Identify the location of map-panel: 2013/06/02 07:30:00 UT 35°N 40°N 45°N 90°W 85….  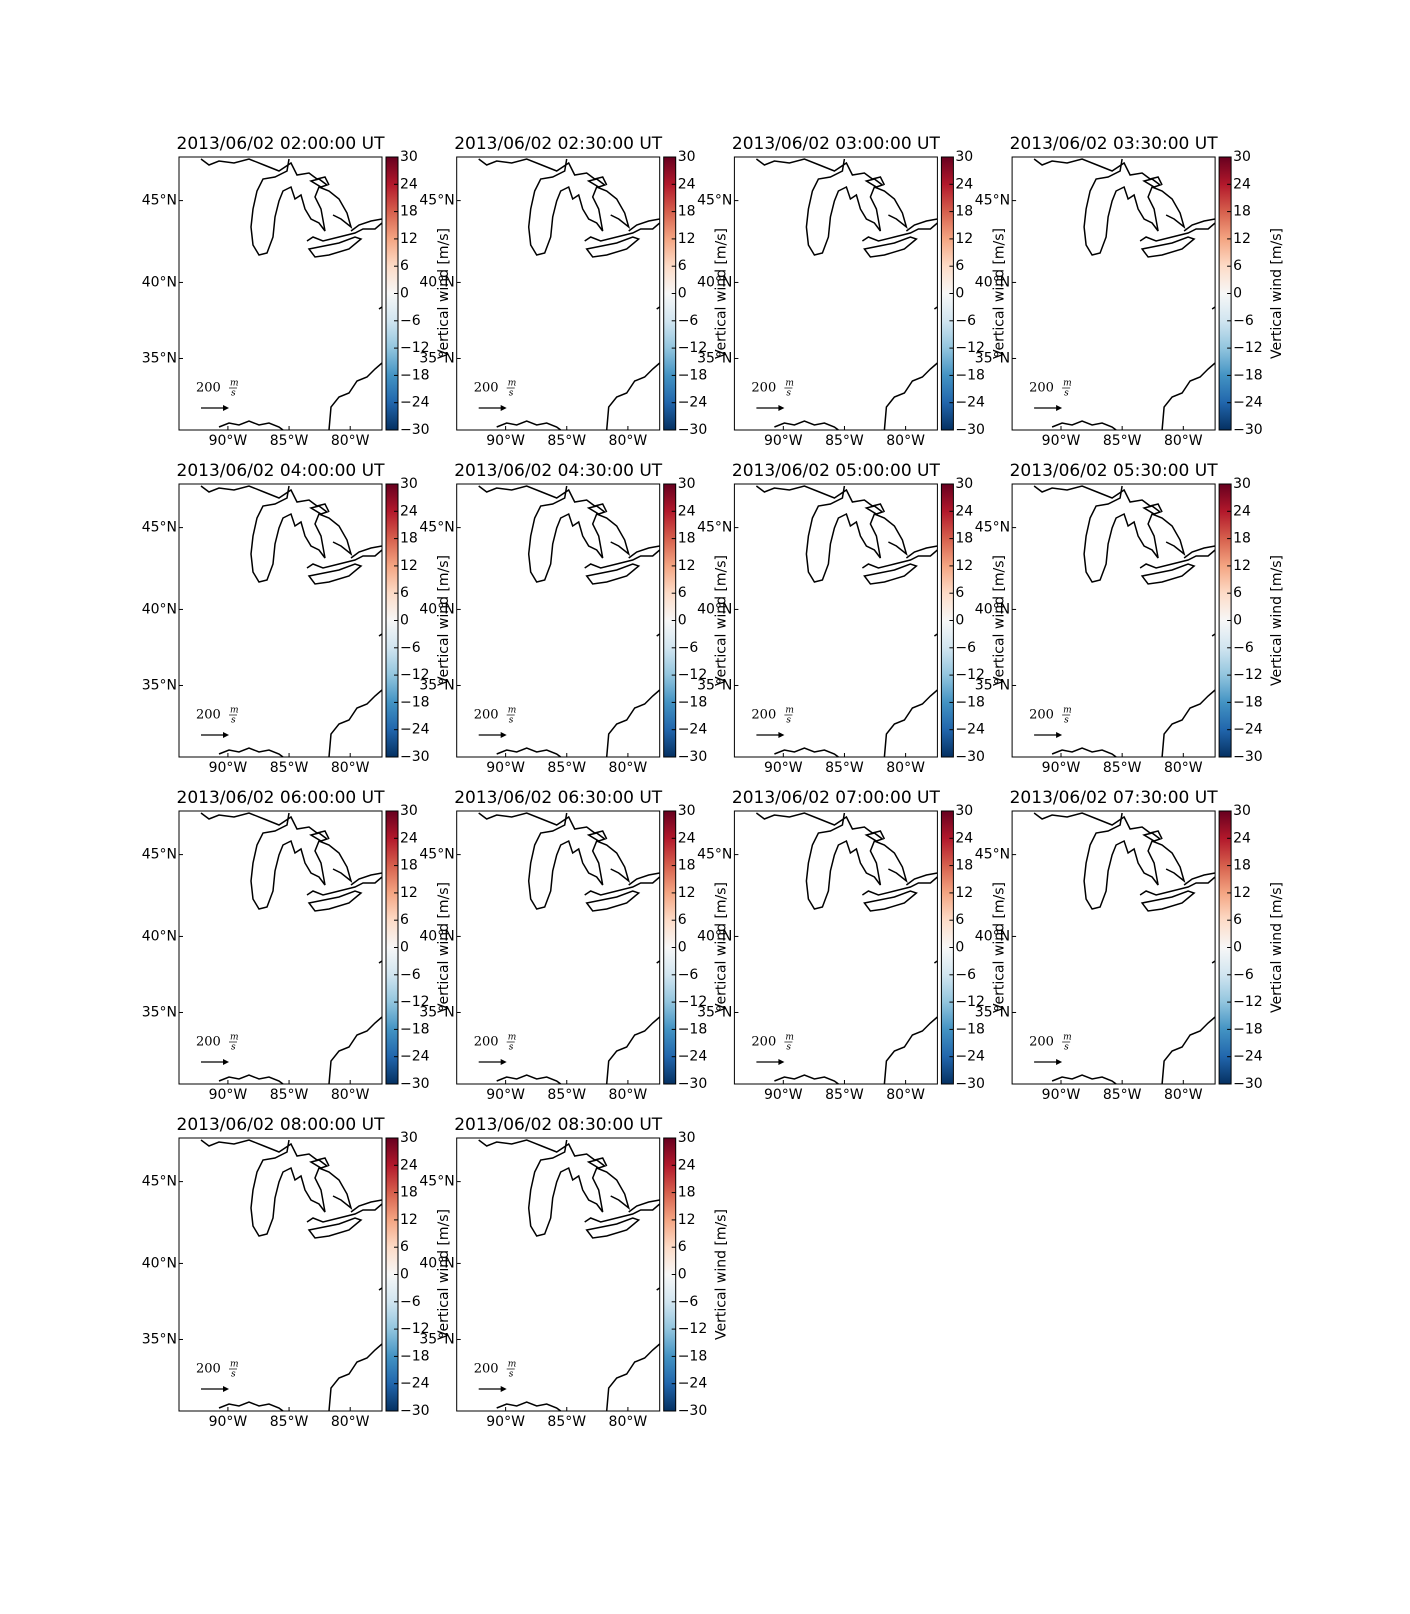
(1130, 945).